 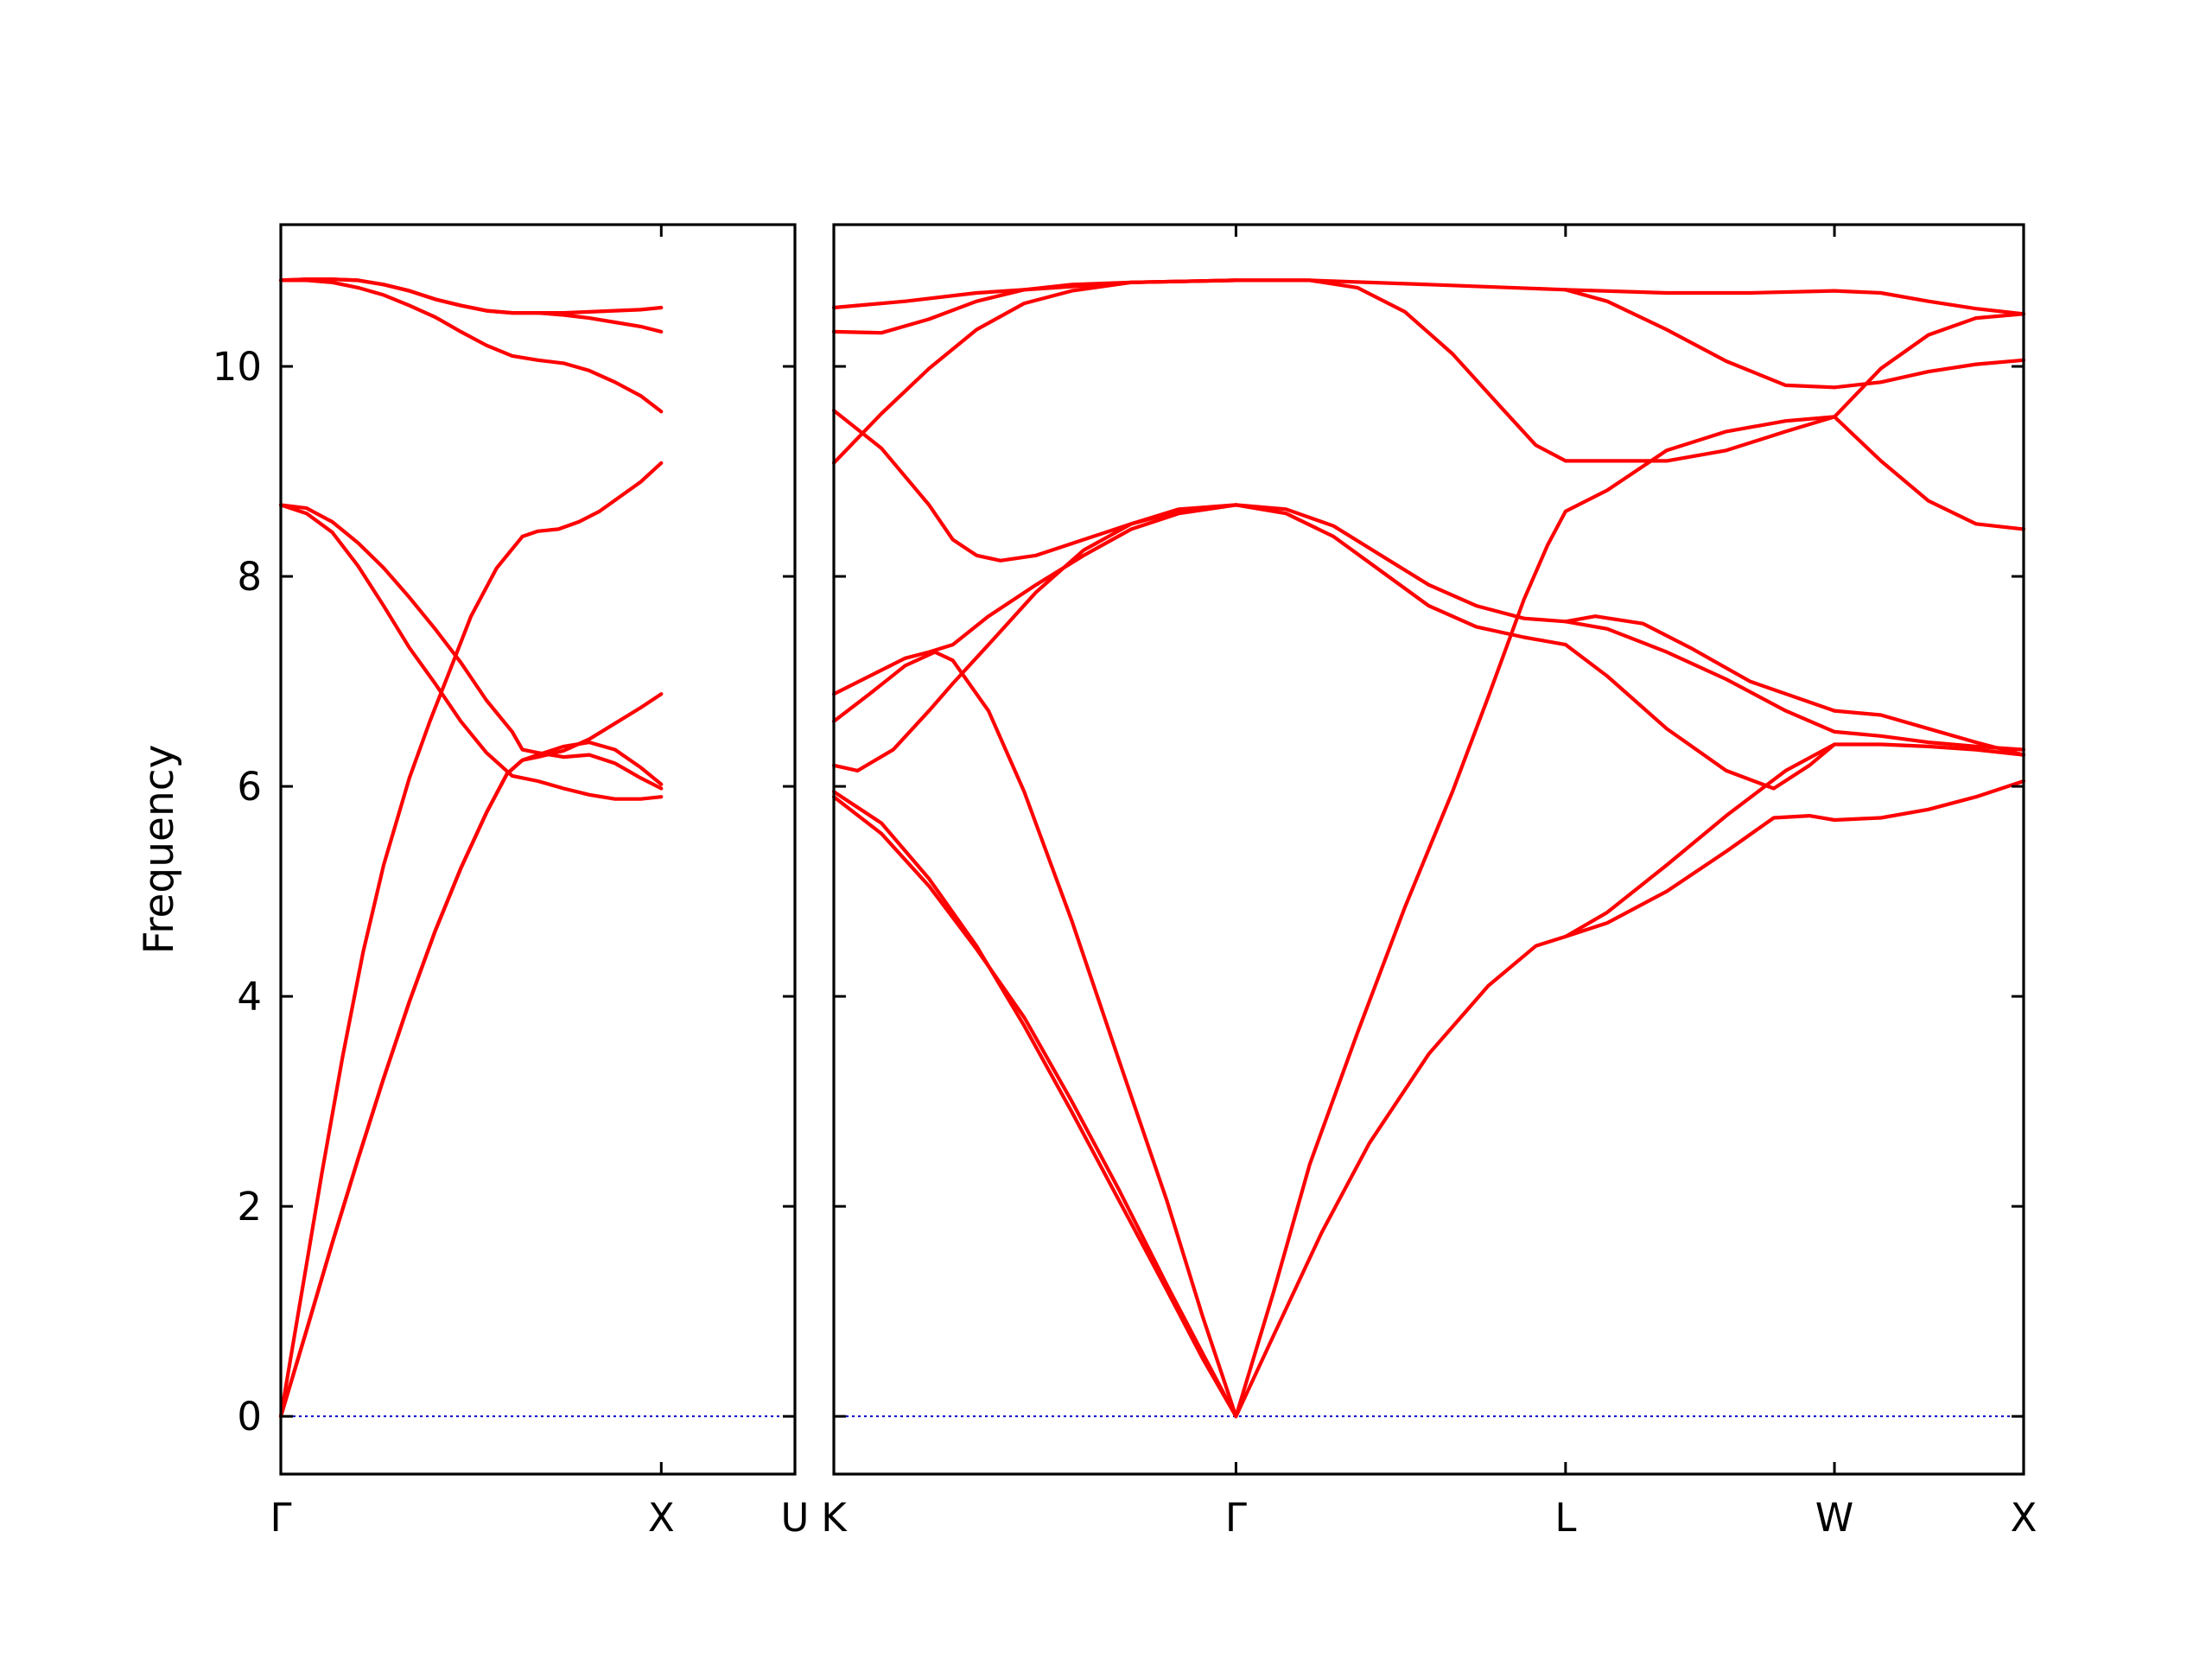 What do you see at coordinates (249, 1417) in the screenshot?
I see `y-tick-label: 0` at bounding box center [249, 1417].